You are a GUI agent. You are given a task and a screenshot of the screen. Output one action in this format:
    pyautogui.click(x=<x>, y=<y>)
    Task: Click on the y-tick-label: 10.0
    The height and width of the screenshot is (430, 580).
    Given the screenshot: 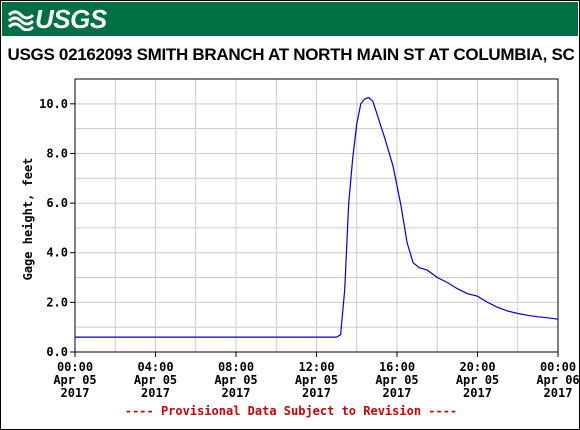 What is the action you would take?
    pyautogui.click(x=53, y=104)
    